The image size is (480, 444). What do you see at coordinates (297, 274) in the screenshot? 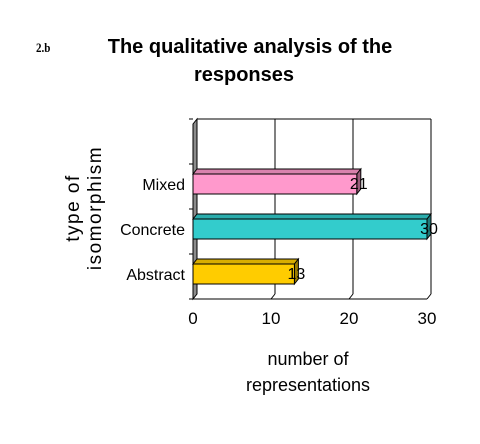
I see `data-label-abstract: 13` at bounding box center [297, 274].